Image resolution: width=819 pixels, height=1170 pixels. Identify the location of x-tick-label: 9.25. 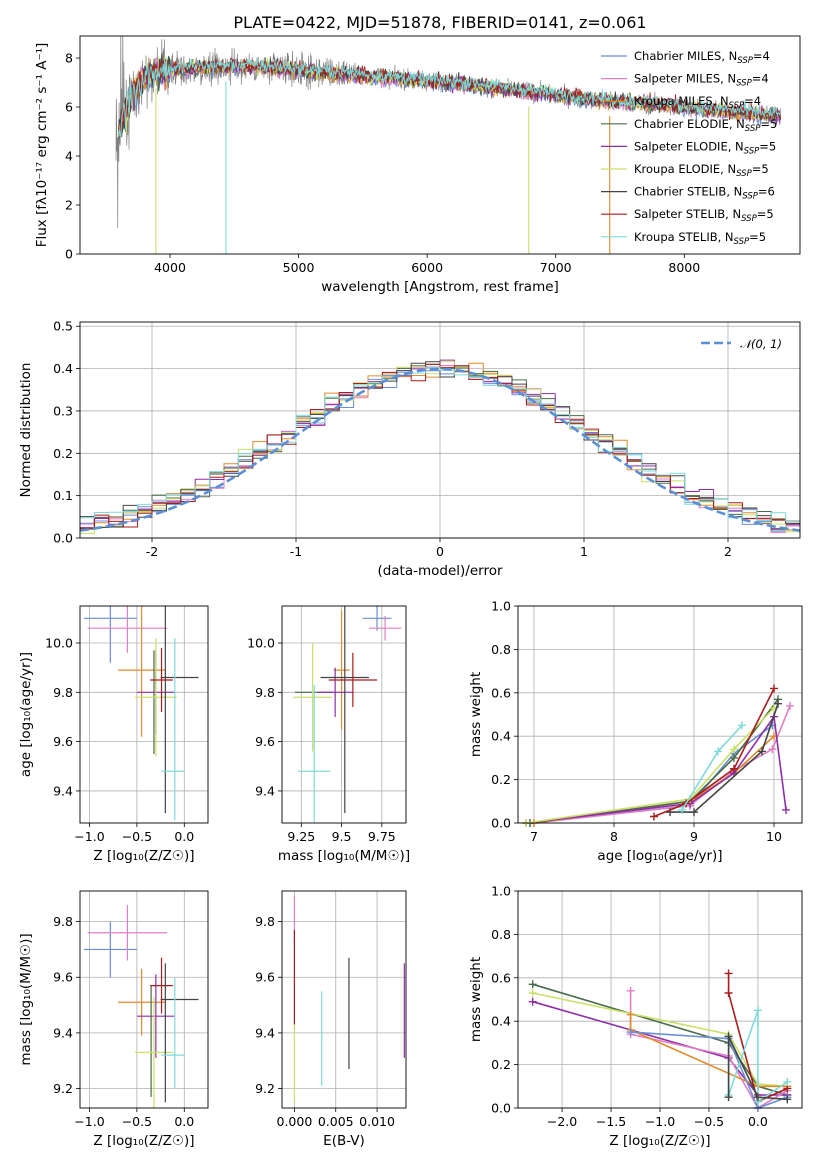
(301, 836).